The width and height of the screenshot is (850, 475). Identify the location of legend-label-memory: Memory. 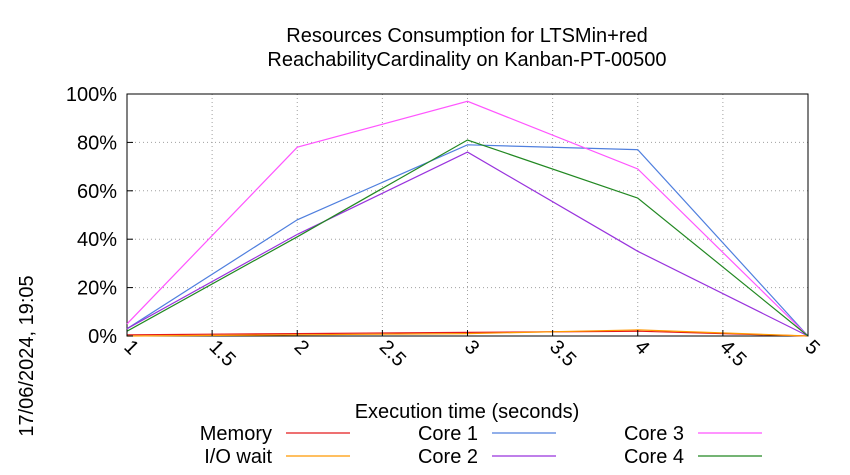
(236, 434).